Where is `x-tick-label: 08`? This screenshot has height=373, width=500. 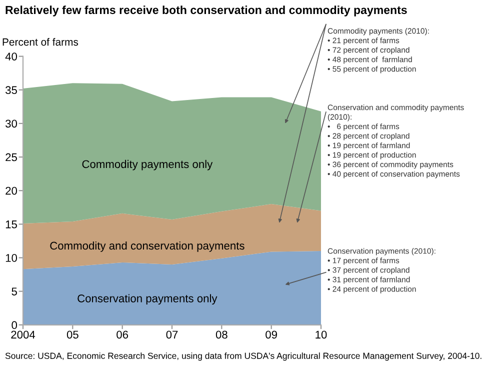
x-tick-label: 08 is located at coordinates (222, 334).